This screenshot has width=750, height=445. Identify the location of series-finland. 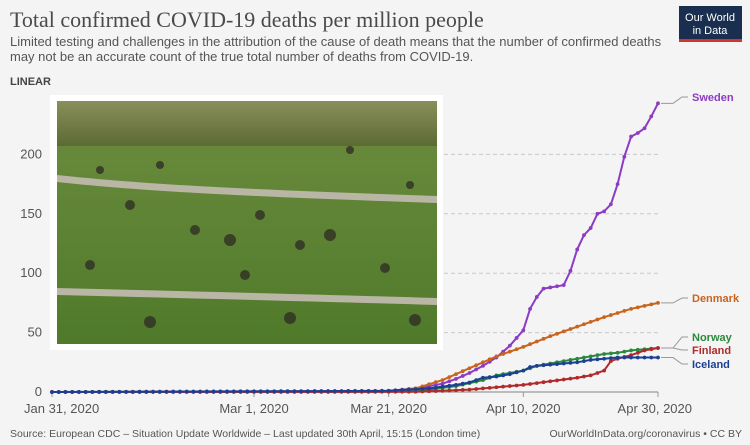
(355, 370).